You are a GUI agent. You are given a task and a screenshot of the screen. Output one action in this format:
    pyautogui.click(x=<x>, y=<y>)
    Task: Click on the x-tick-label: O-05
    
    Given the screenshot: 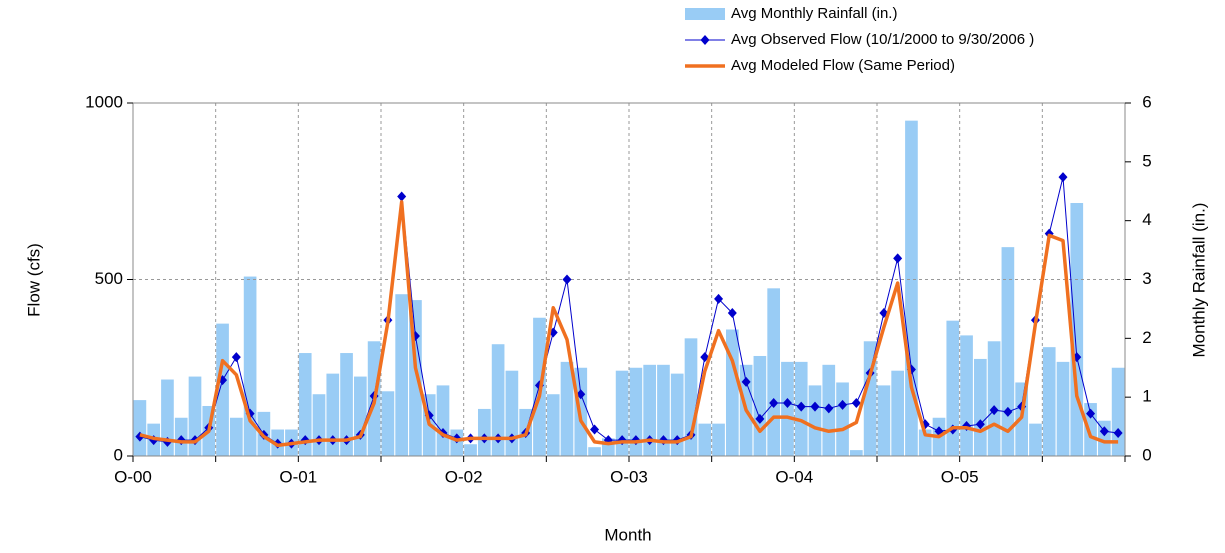 What is the action you would take?
    pyautogui.click(x=960, y=476)
    